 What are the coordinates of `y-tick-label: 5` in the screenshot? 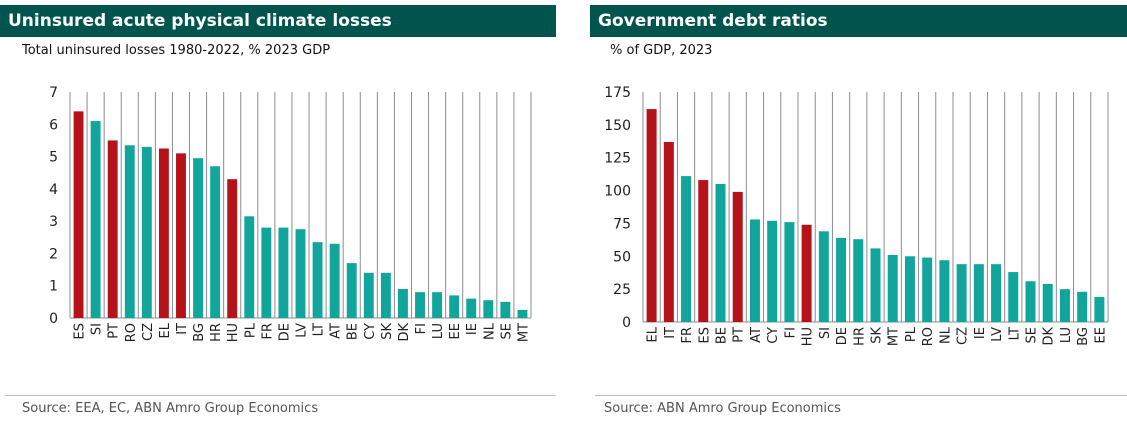 It's located at (53, 158).